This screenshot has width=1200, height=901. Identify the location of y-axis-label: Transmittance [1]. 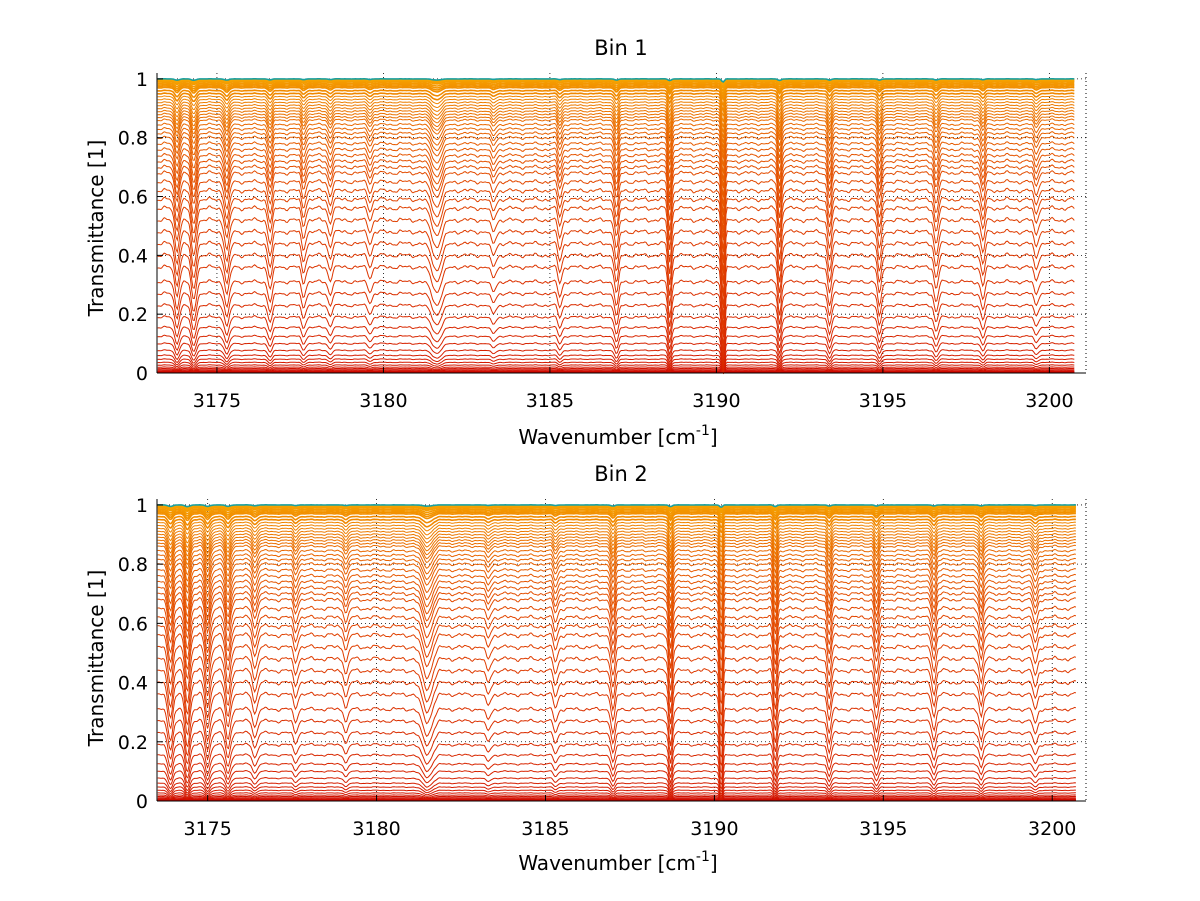
(96, 659).